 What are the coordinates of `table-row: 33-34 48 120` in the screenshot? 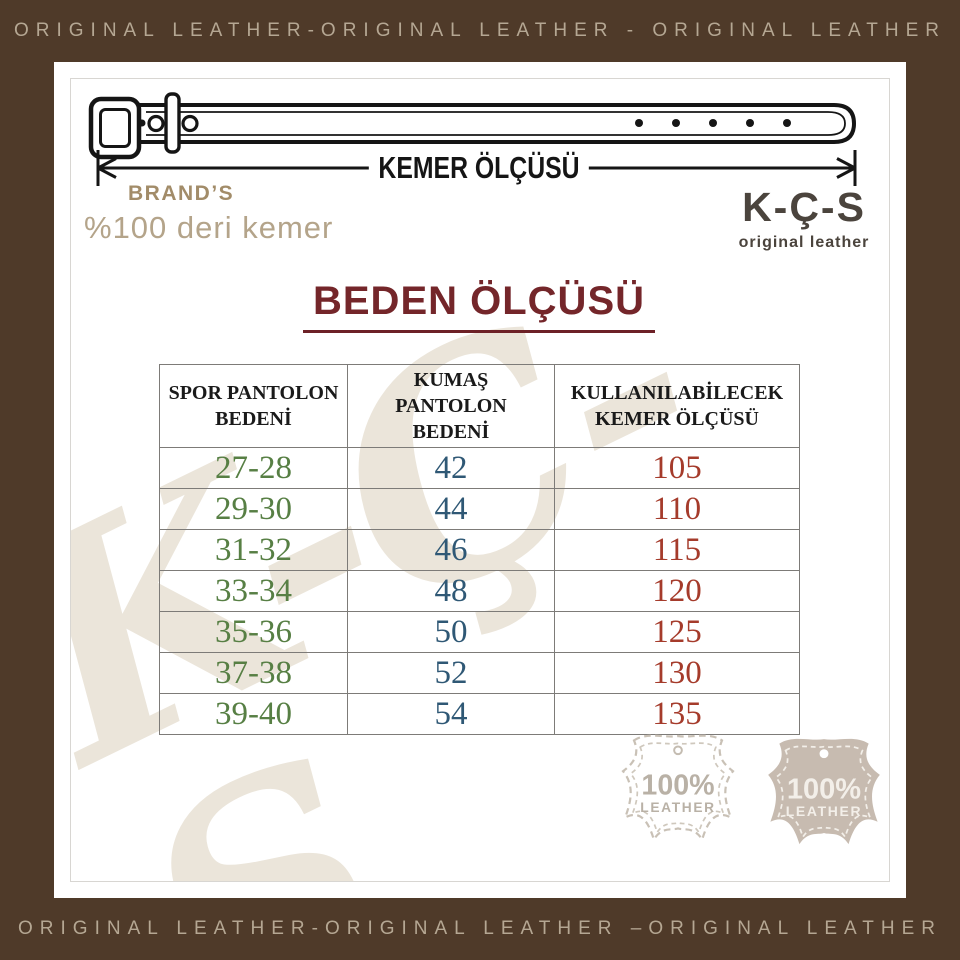 It's located at (479, 591).